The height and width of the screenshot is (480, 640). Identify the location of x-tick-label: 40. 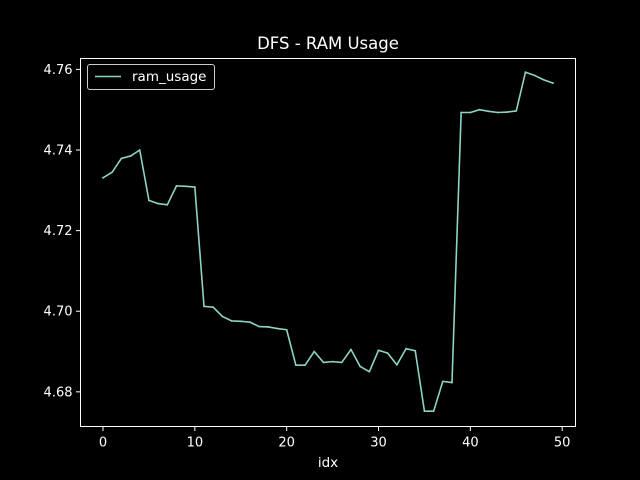
(470, 443).